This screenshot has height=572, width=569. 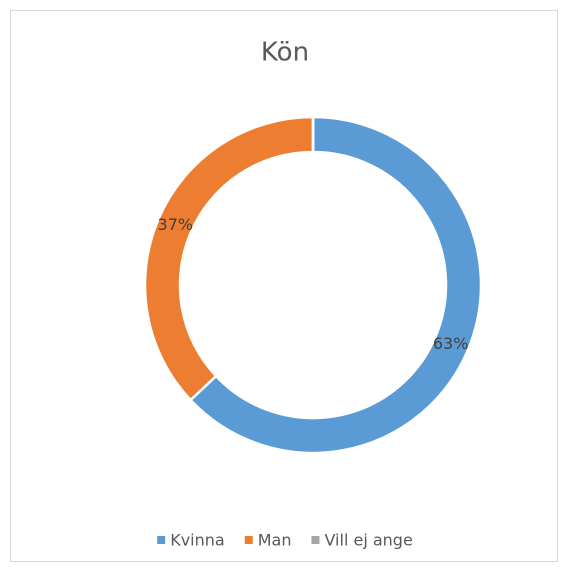 I want to click on legend-label: Man, so click(x=275, y=540).